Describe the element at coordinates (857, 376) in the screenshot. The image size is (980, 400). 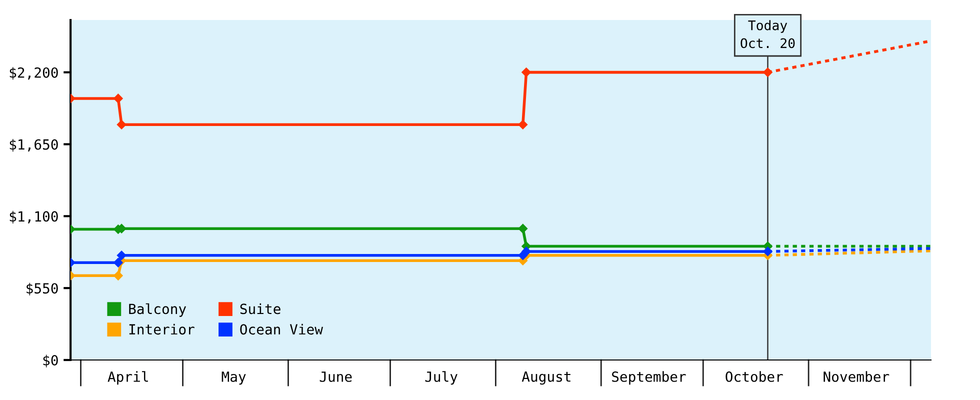
I see `x-tick-label: November` at that location.